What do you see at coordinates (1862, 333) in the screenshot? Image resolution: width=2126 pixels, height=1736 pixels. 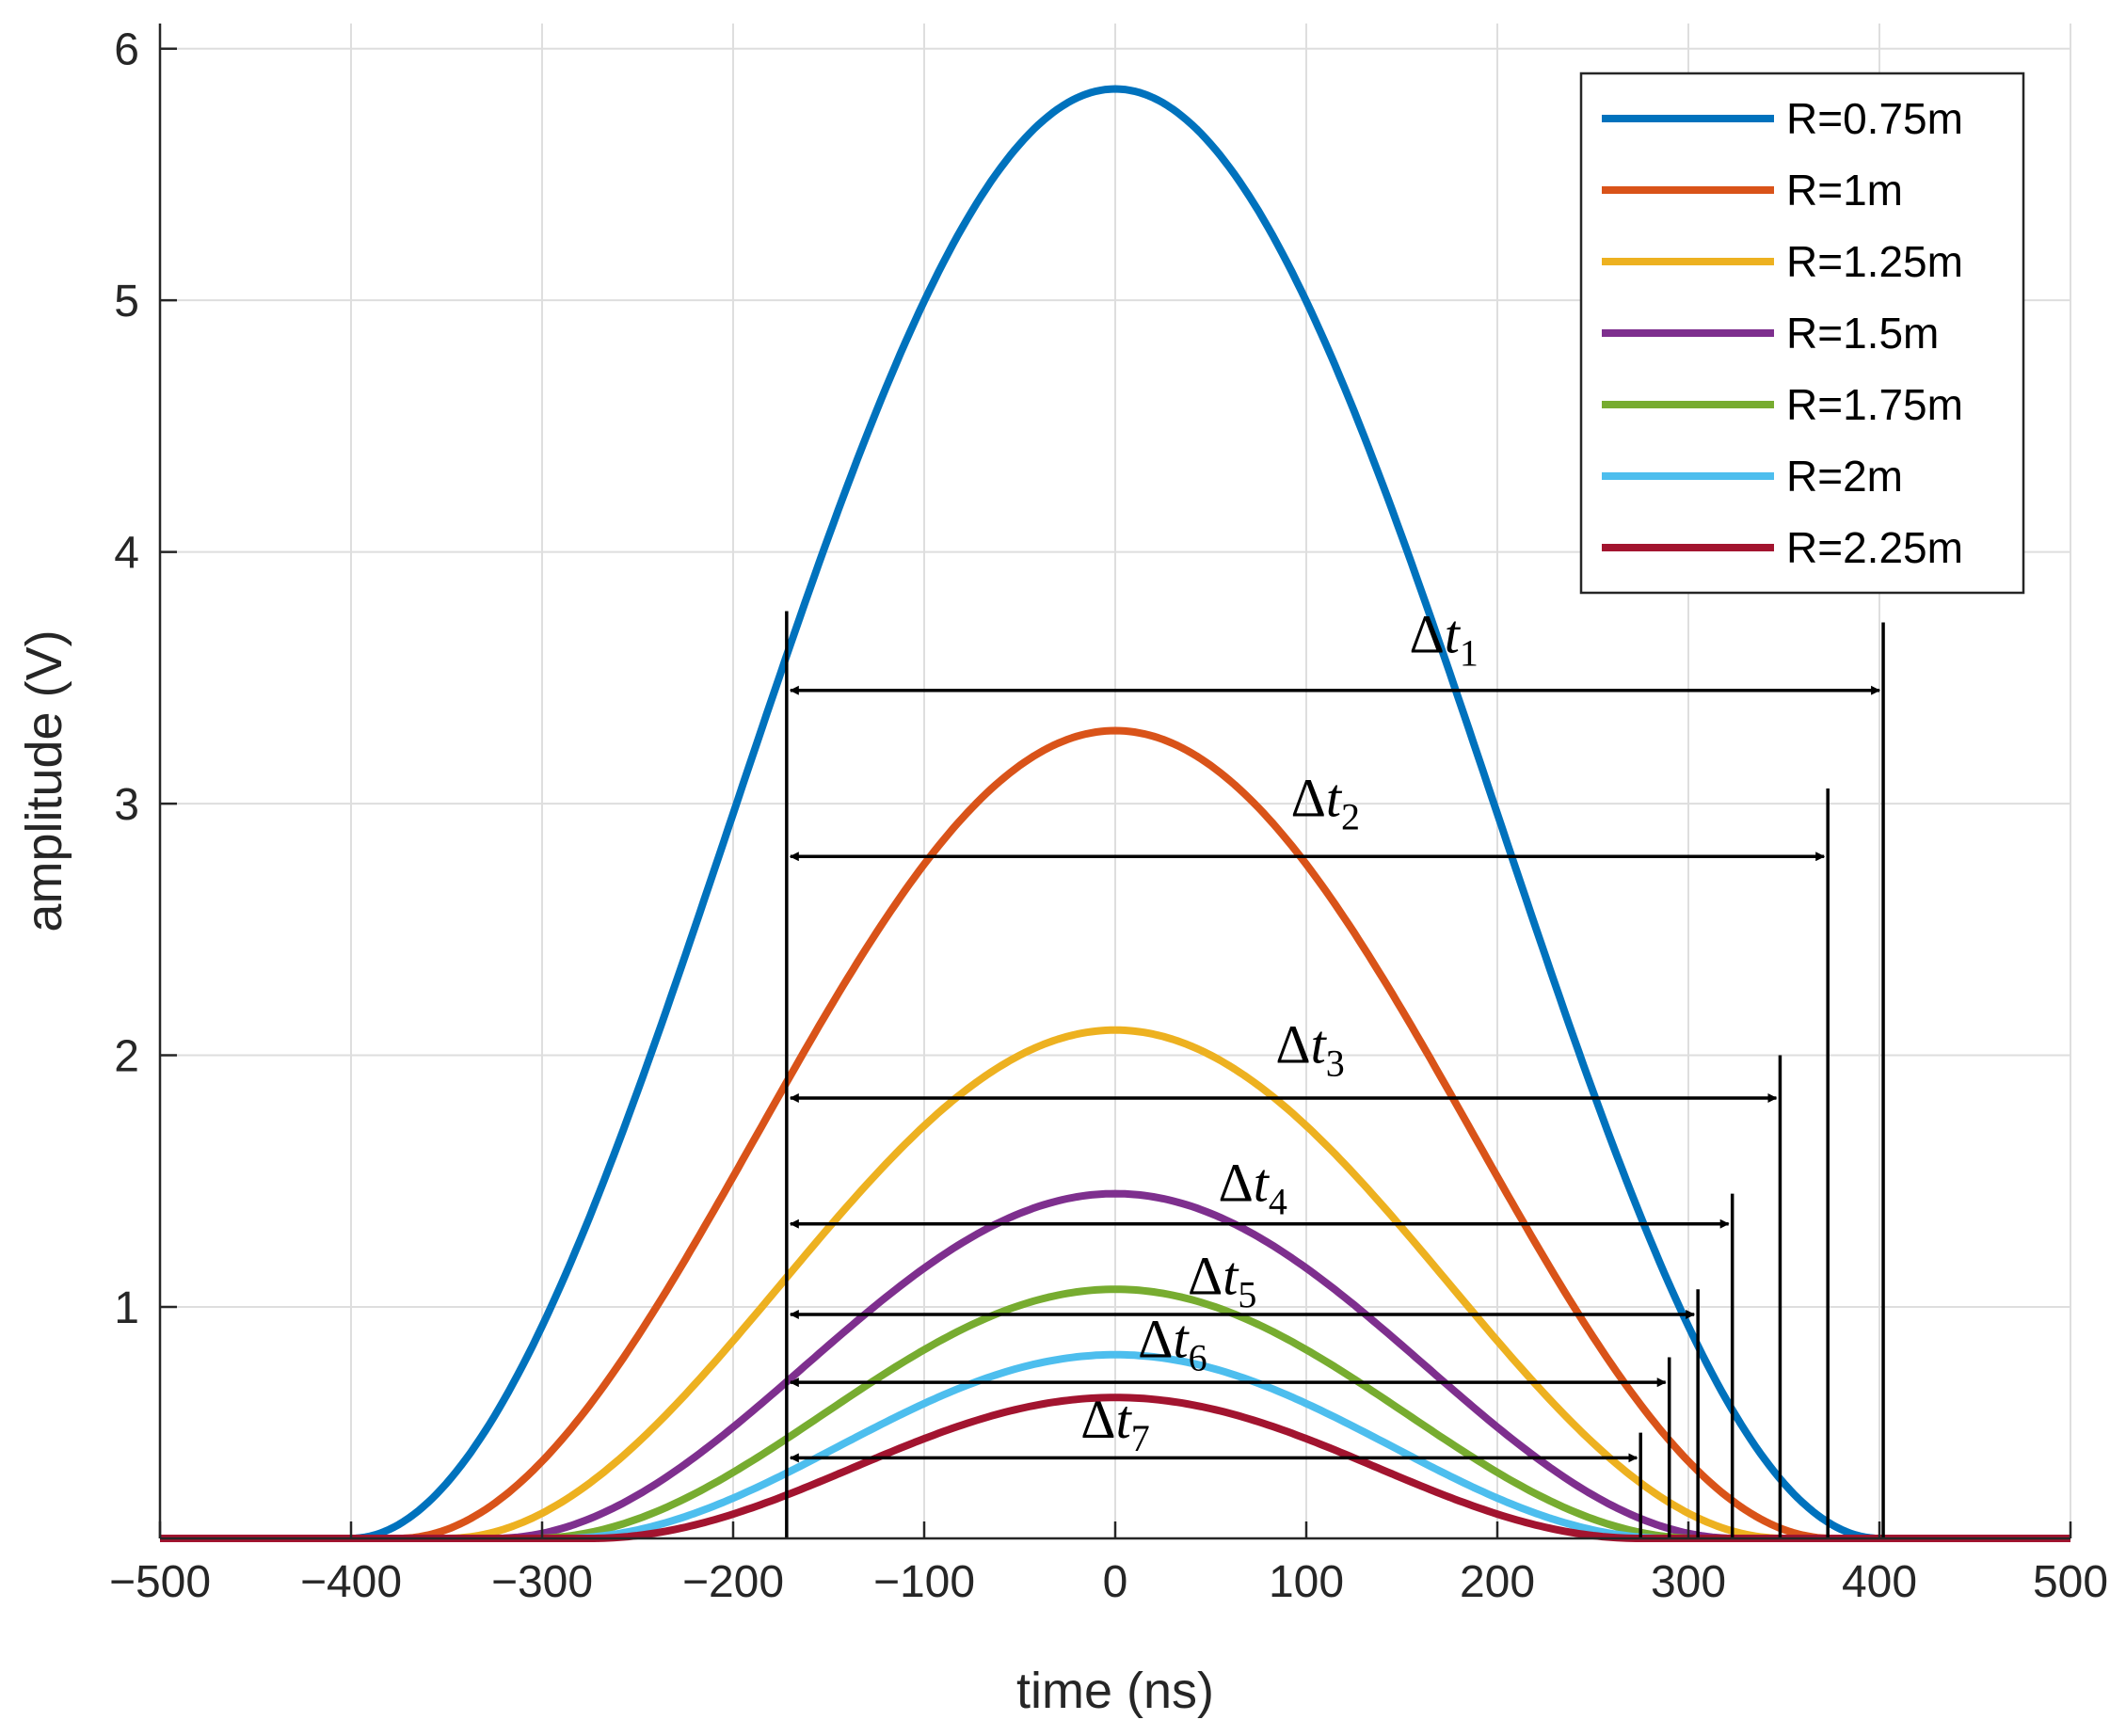 I see `legend-label-4: R=1.5m` at bounding box center [1862, 333].